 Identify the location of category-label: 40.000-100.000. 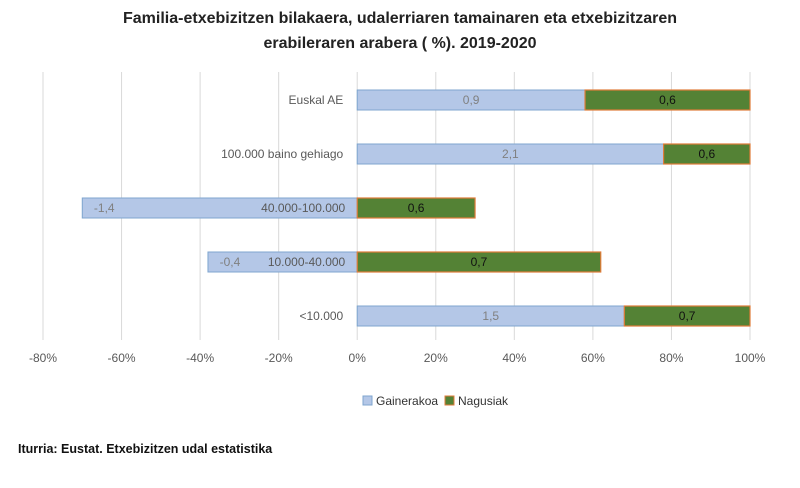
(303, 208).